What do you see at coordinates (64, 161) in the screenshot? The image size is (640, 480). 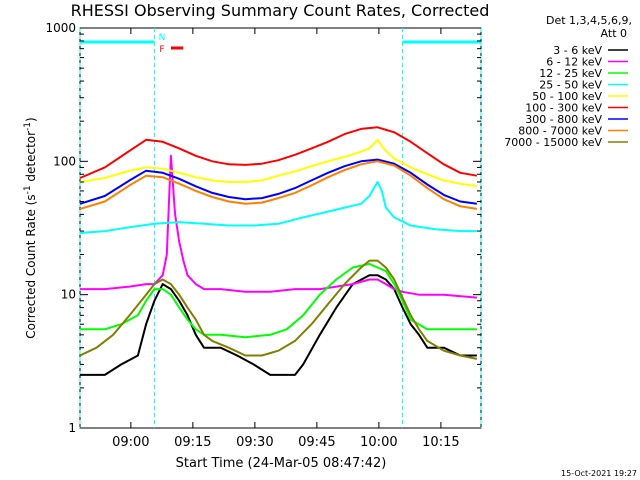 I see `y-tick-label: 100` at bounding box center [64, 161].